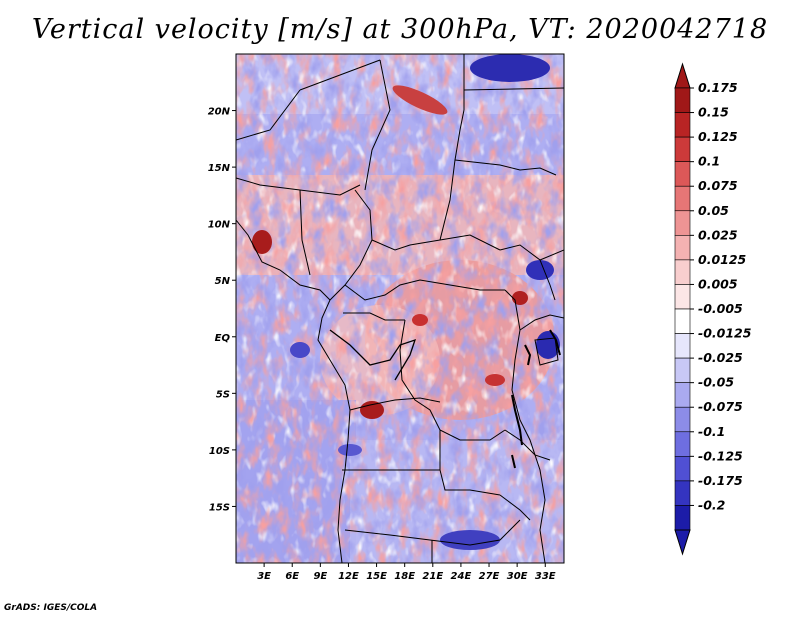 This screenshot has width=800, height=618. What do you see at coordinates (716, 382) in the screenshot?
I see `colorbar-label: -0.05` at bounding box center [716, 382].